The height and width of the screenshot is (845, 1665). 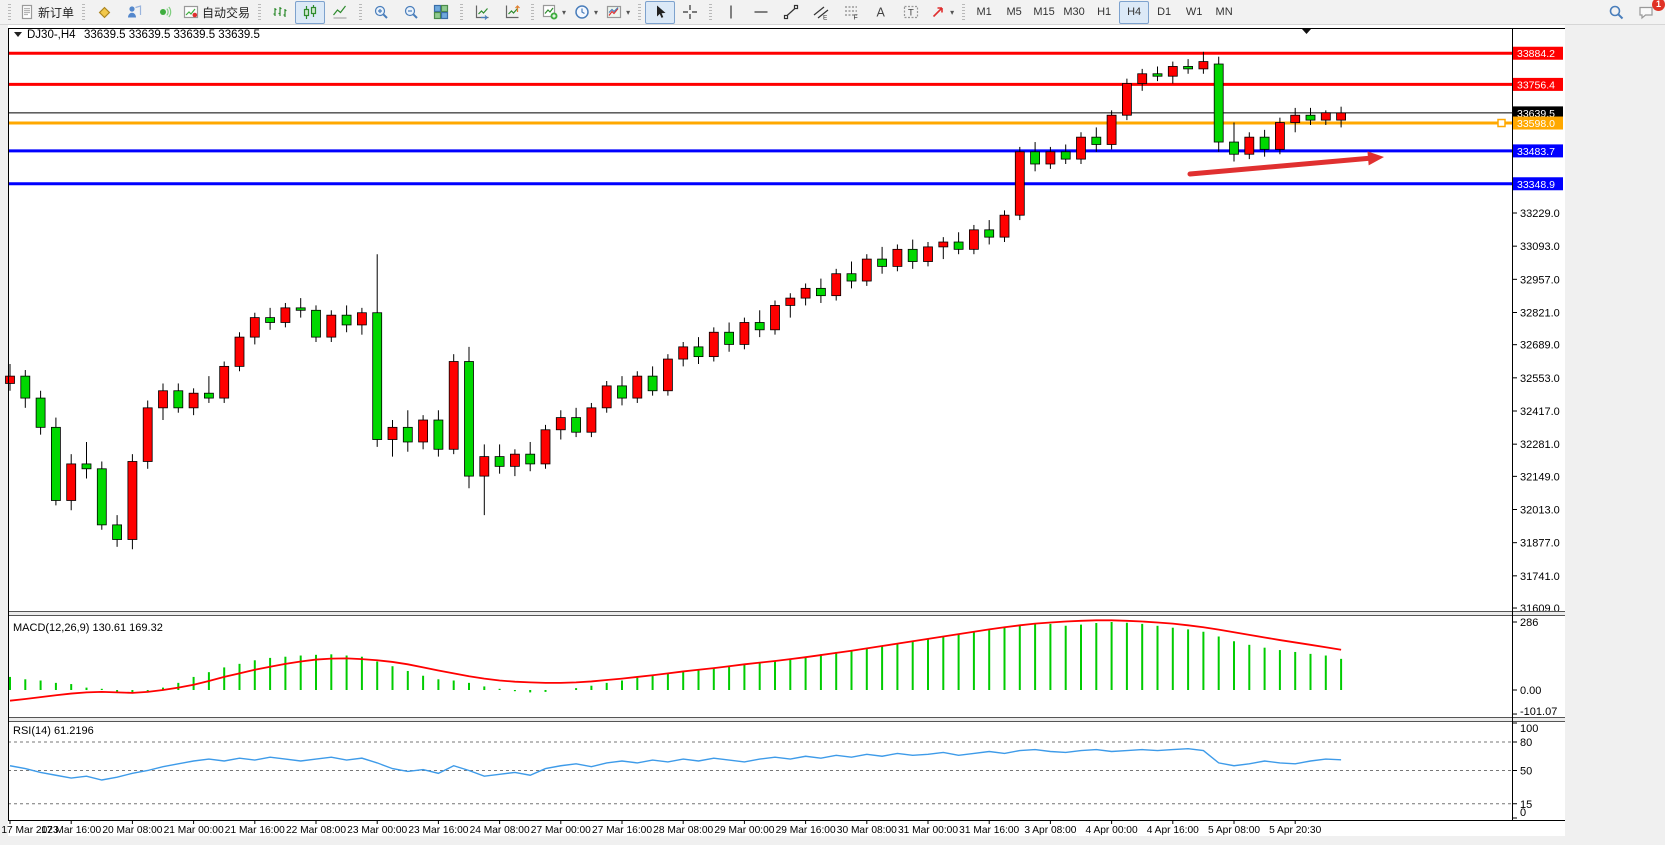 I want to click on autotrading-button: 自动交易, so click(x=216, y=12).